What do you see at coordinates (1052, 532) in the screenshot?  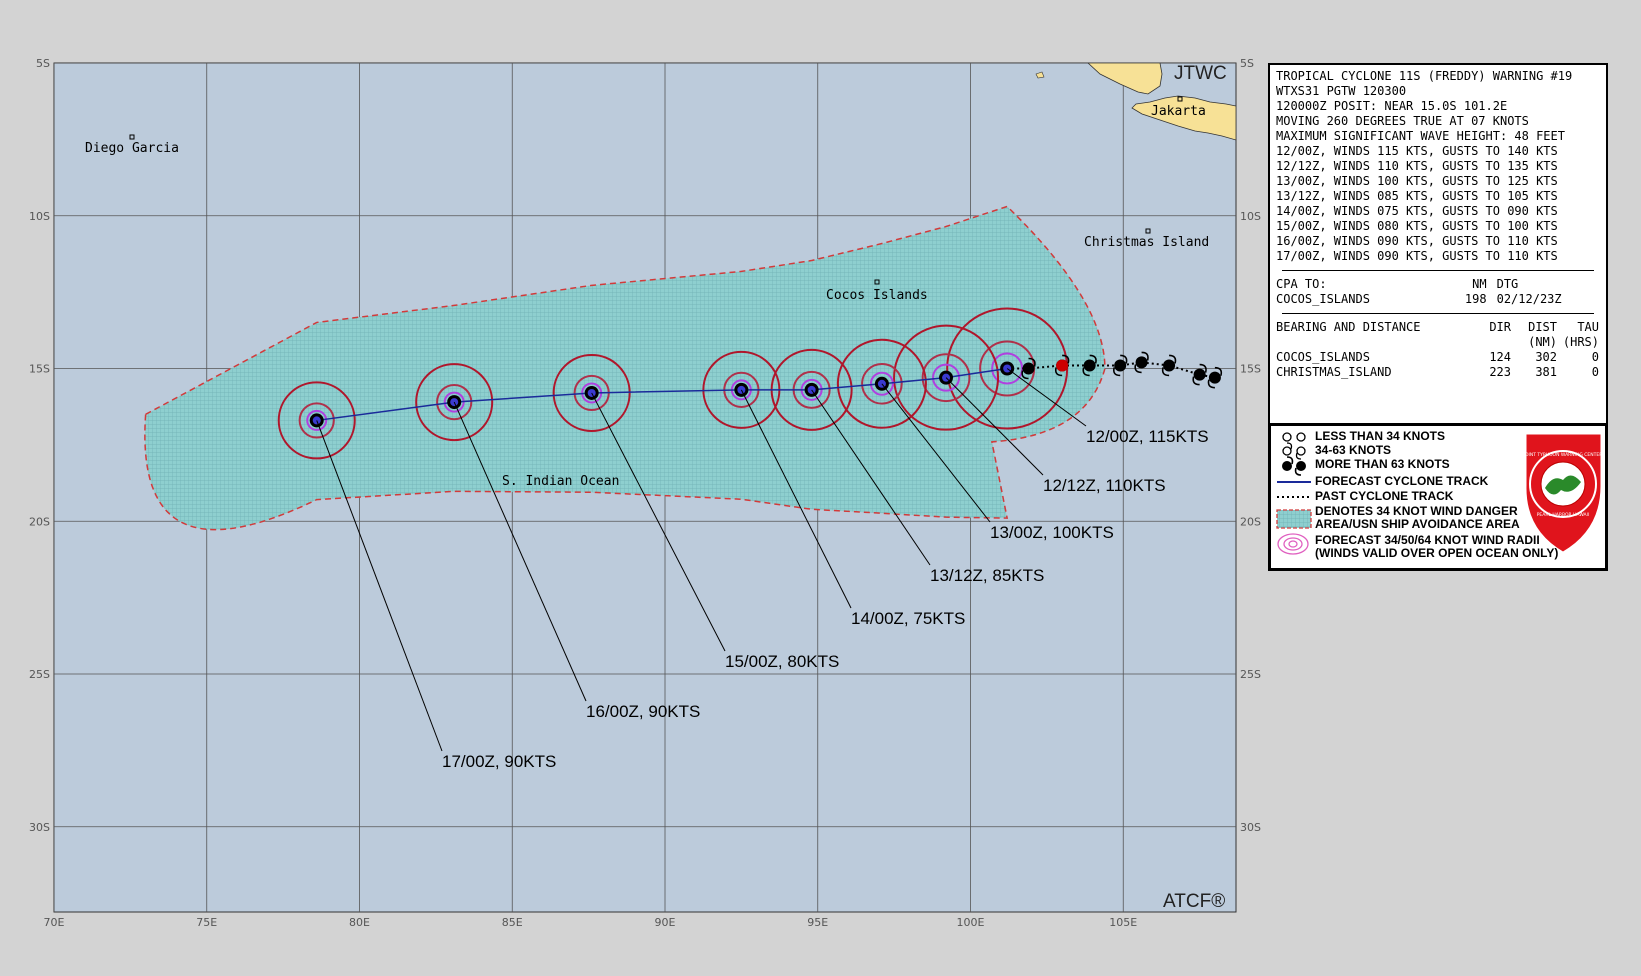 I see `forecast-label: 13/00Z, 100KTS` at bounding box center [1052, 532].